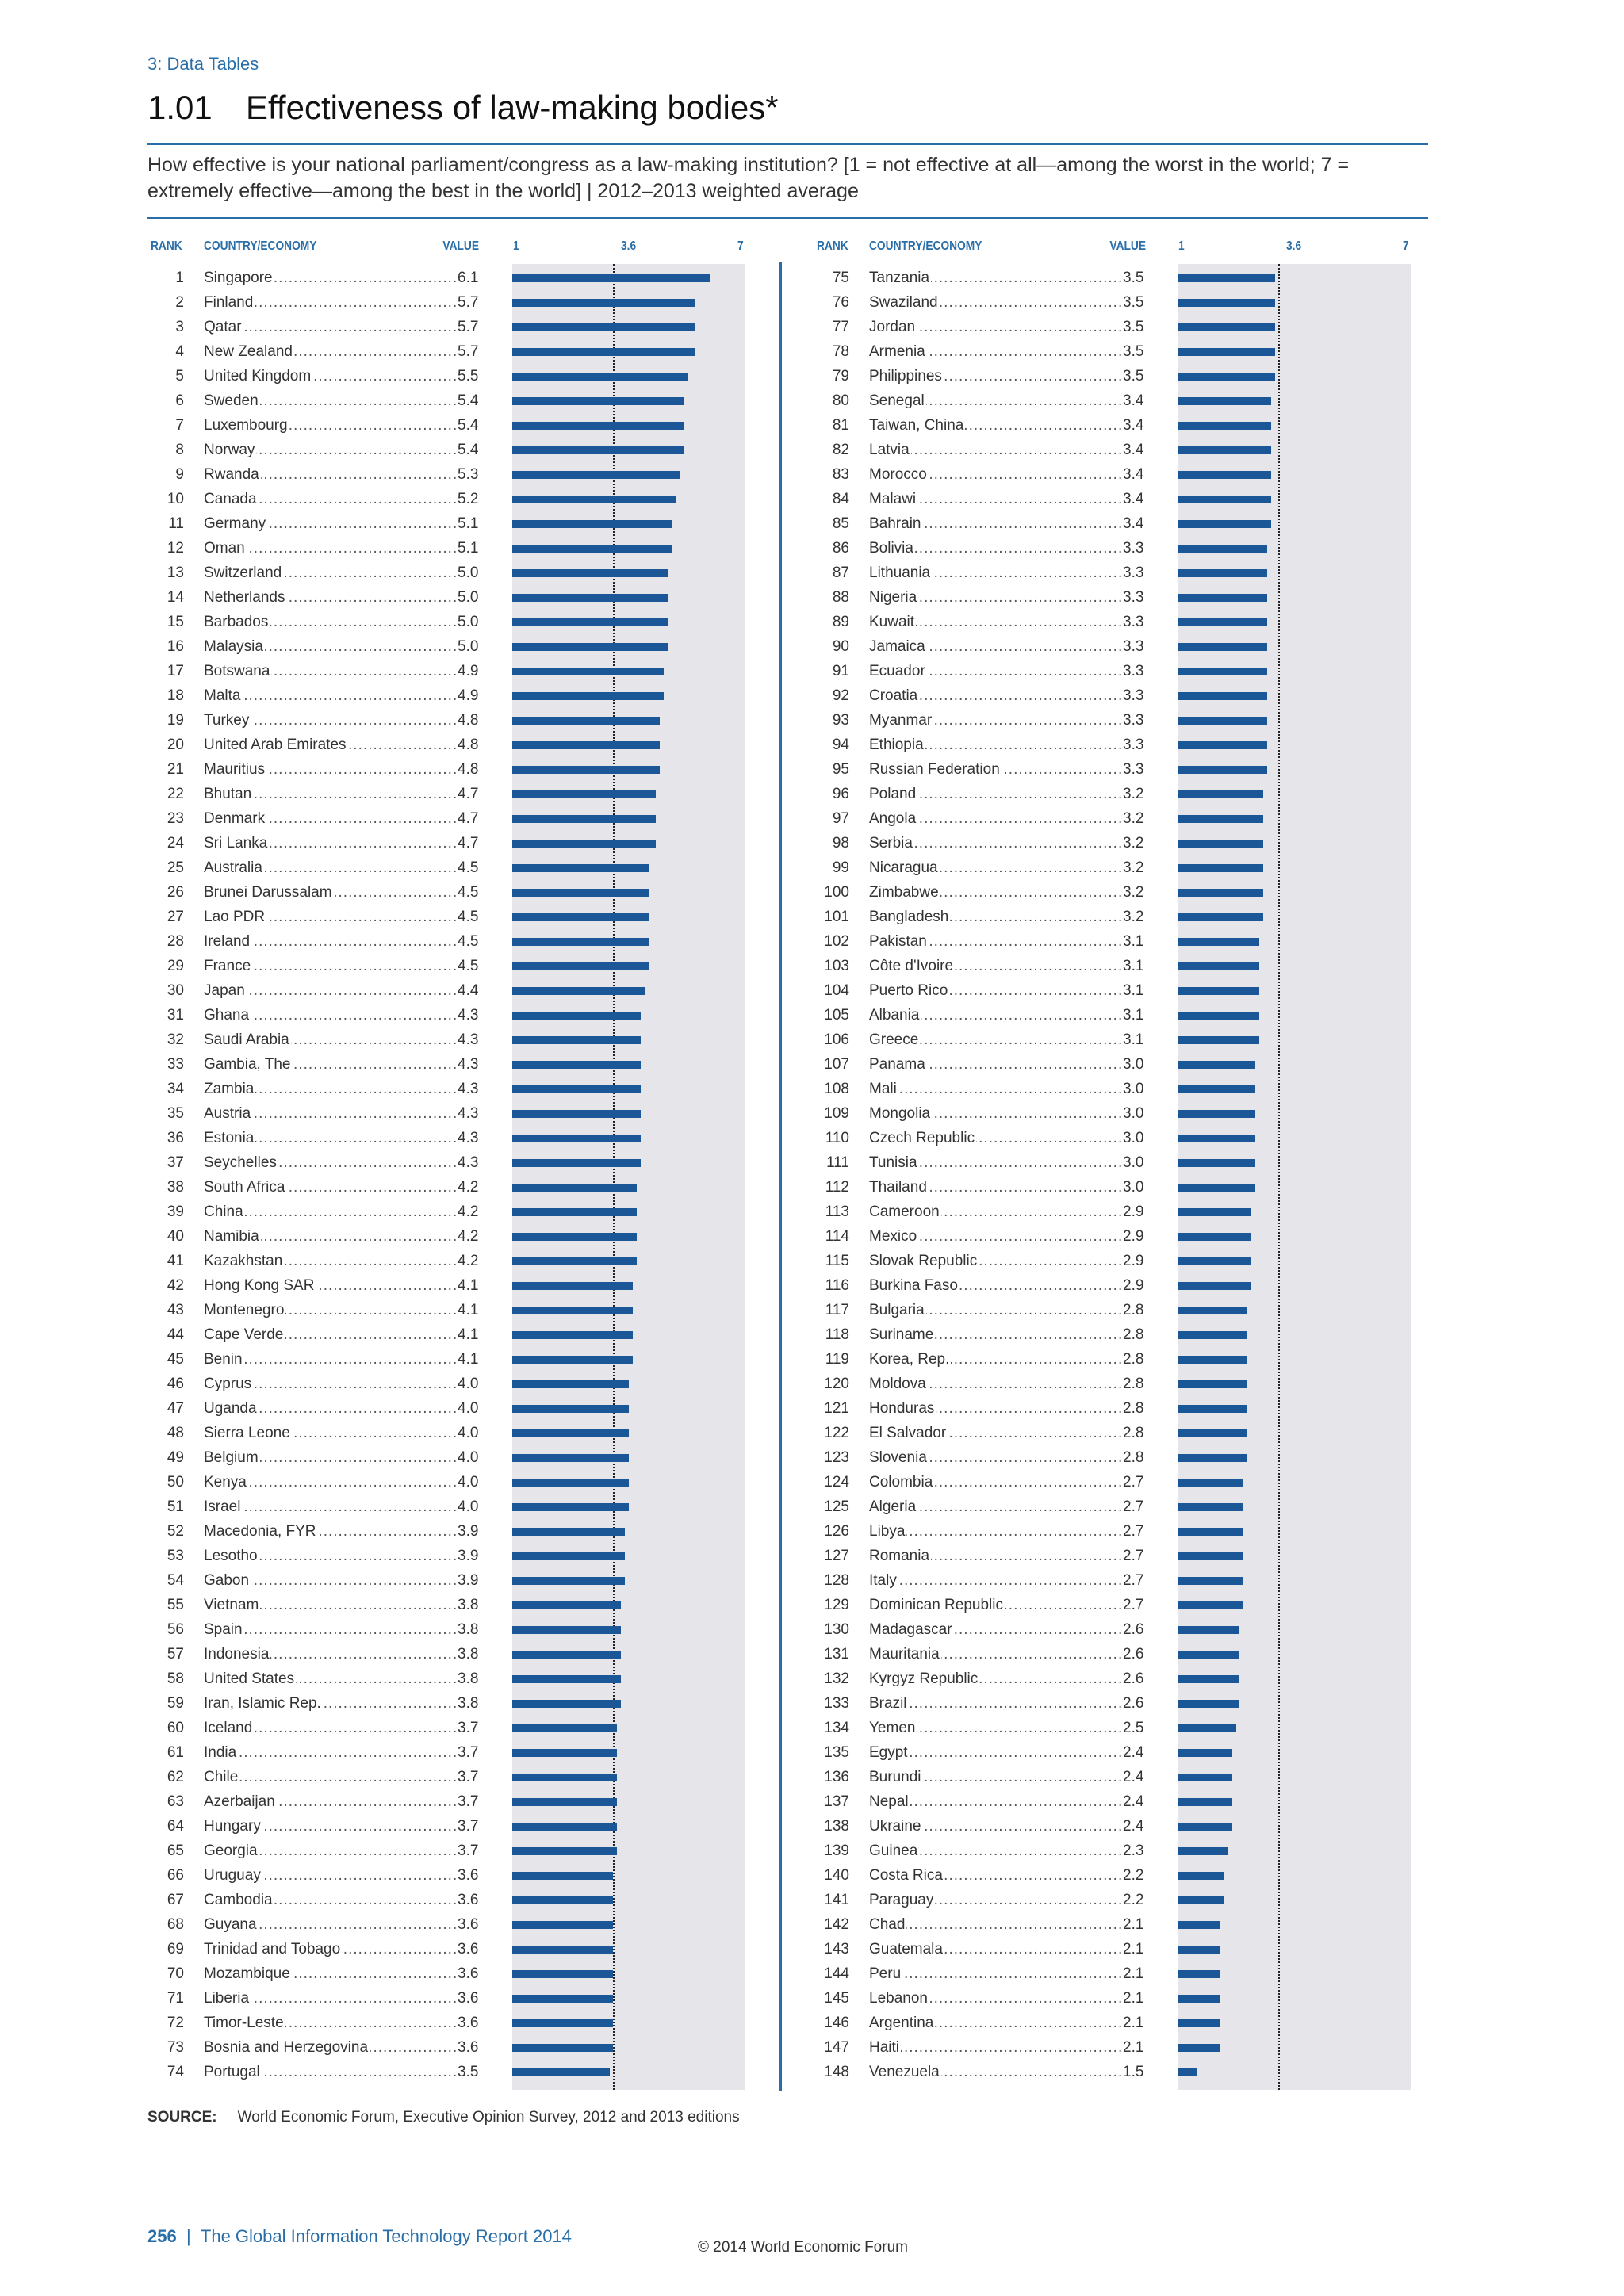  Describe the element at coordinates (836, 892) in the screenshot. I see `rank-cell: 100` at that location.